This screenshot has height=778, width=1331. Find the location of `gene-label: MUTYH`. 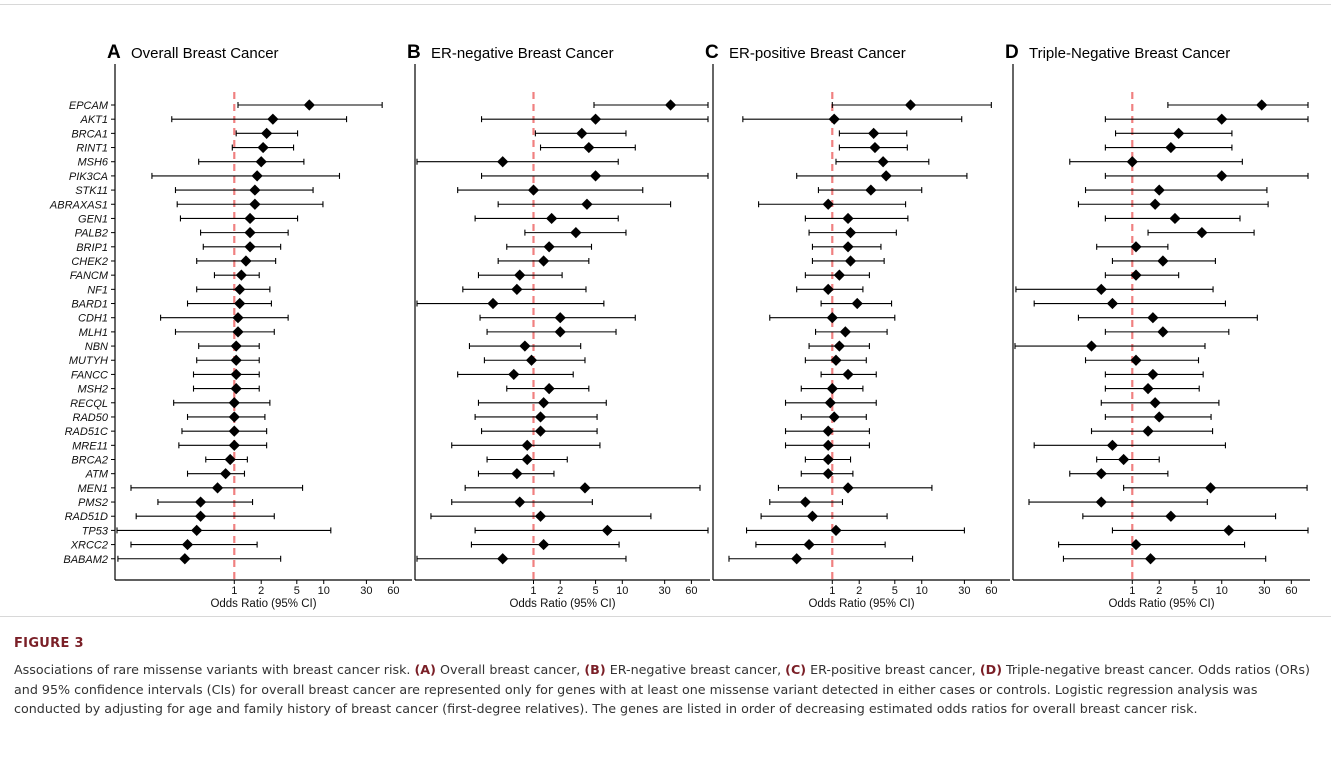

gene-label: MUTYH is located at coordinates (88, 361).